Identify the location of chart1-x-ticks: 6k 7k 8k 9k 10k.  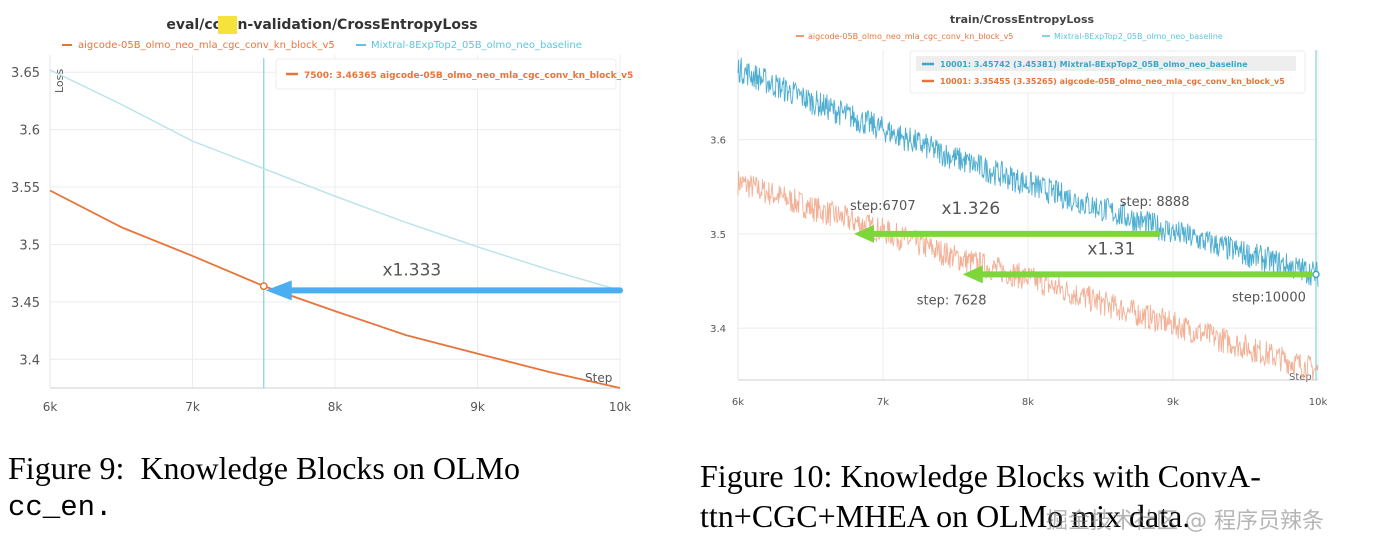
(337, 407).